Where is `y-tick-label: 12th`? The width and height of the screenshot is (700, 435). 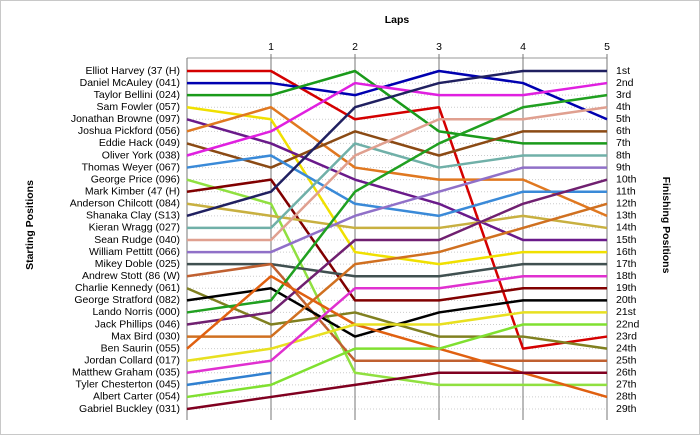 y-tick-label: 12th is located at coordinates (626, 204).